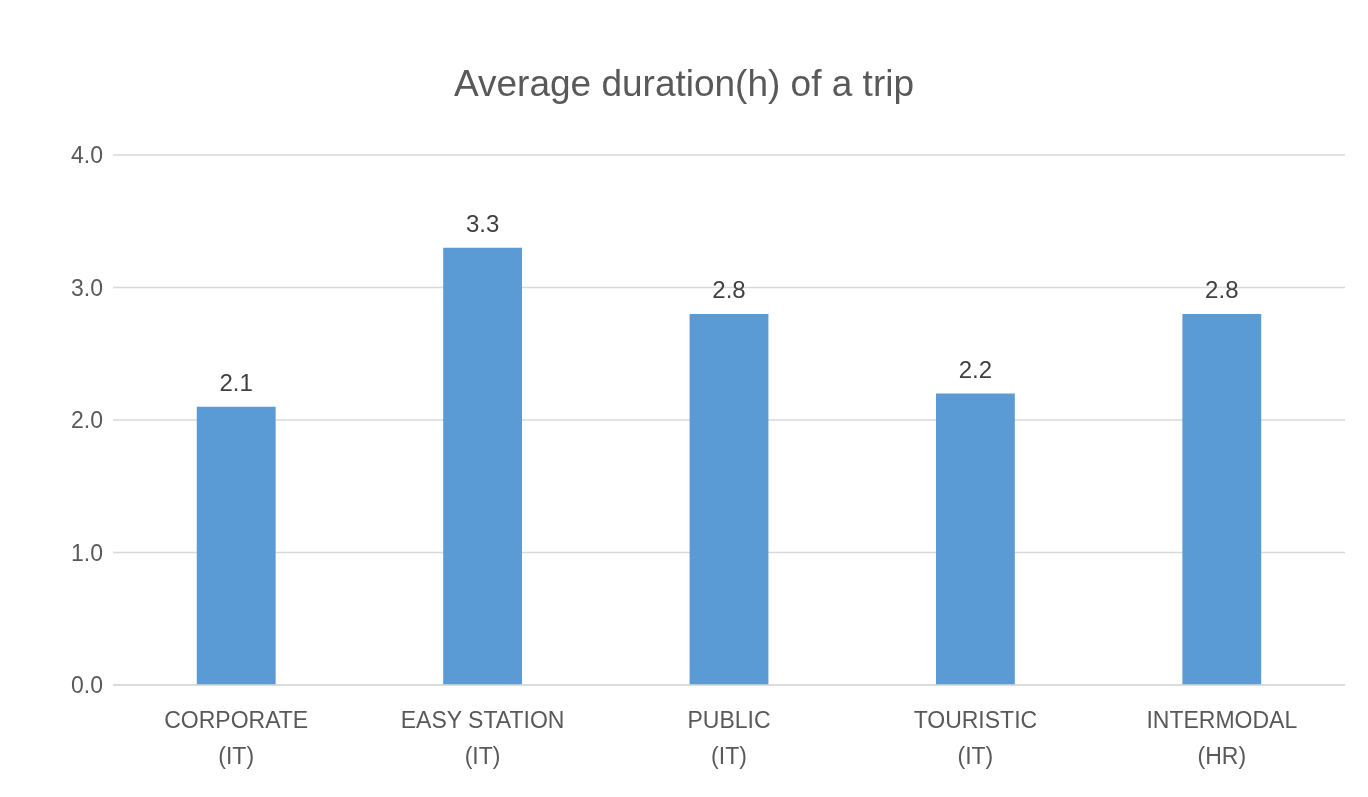 The height and width of the screenshot is (797, 1368). Describe the element at coordinates (87, 155) in the screenshot. I see `y-tick-label: 4.0` at that location.